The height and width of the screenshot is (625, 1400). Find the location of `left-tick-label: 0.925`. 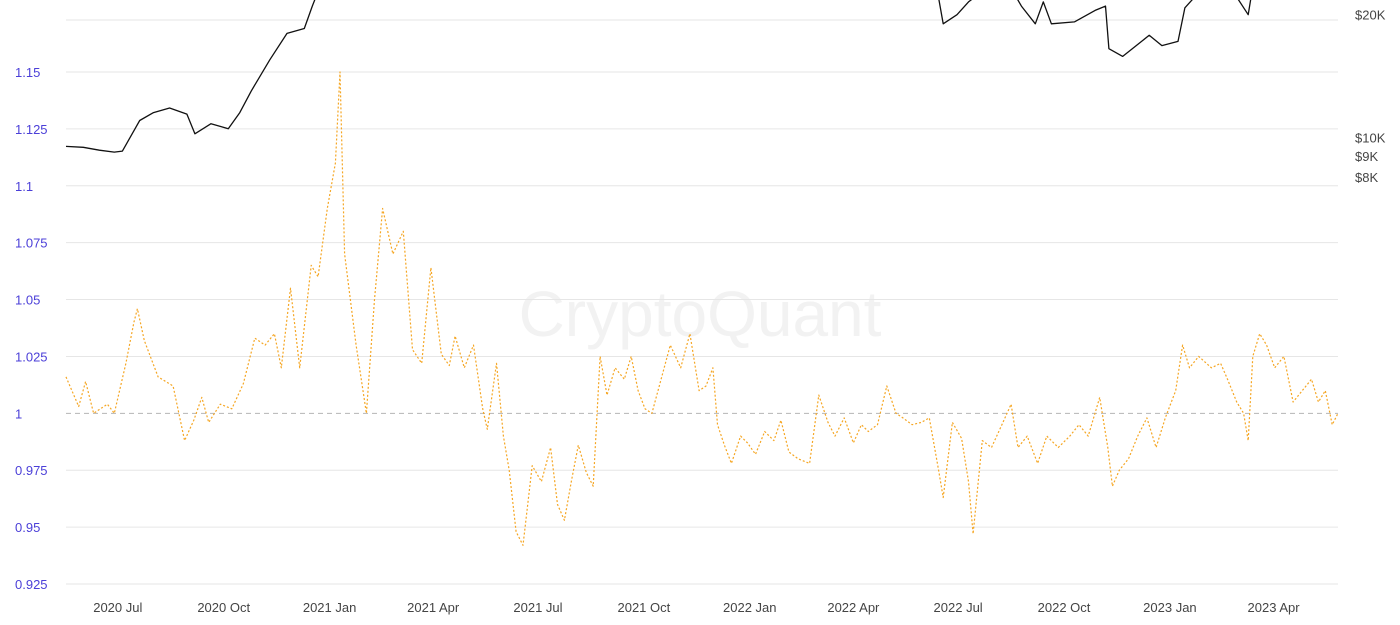

left-tick-label: 0.925 is located at coordinates (31, 584).